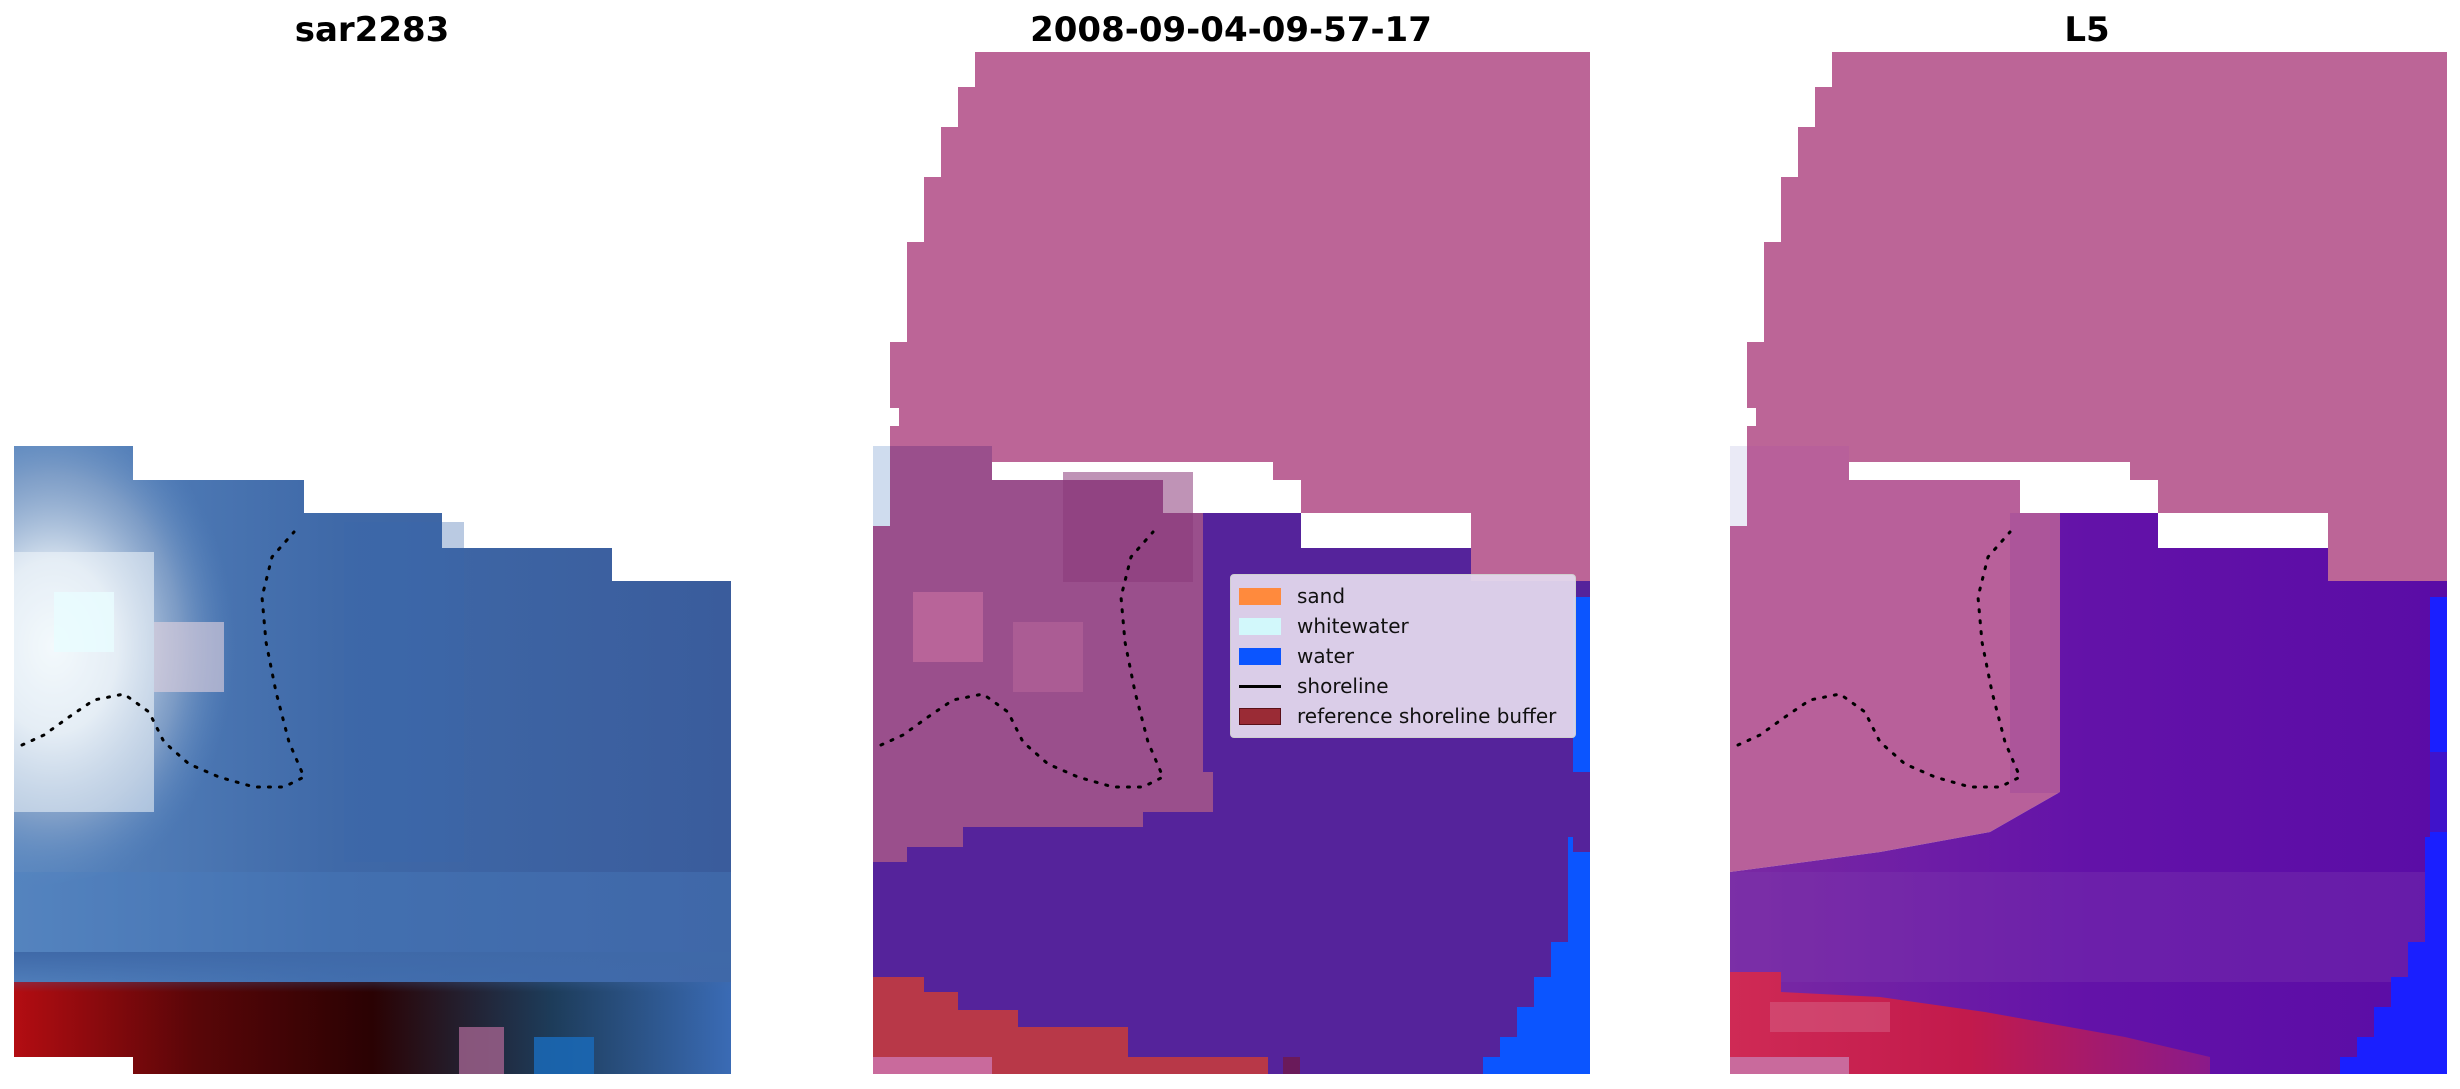  Describe the element at coordinates (1427, 716) in the screenshot. I see `legend-label: reference shoreline buffer` at that location.